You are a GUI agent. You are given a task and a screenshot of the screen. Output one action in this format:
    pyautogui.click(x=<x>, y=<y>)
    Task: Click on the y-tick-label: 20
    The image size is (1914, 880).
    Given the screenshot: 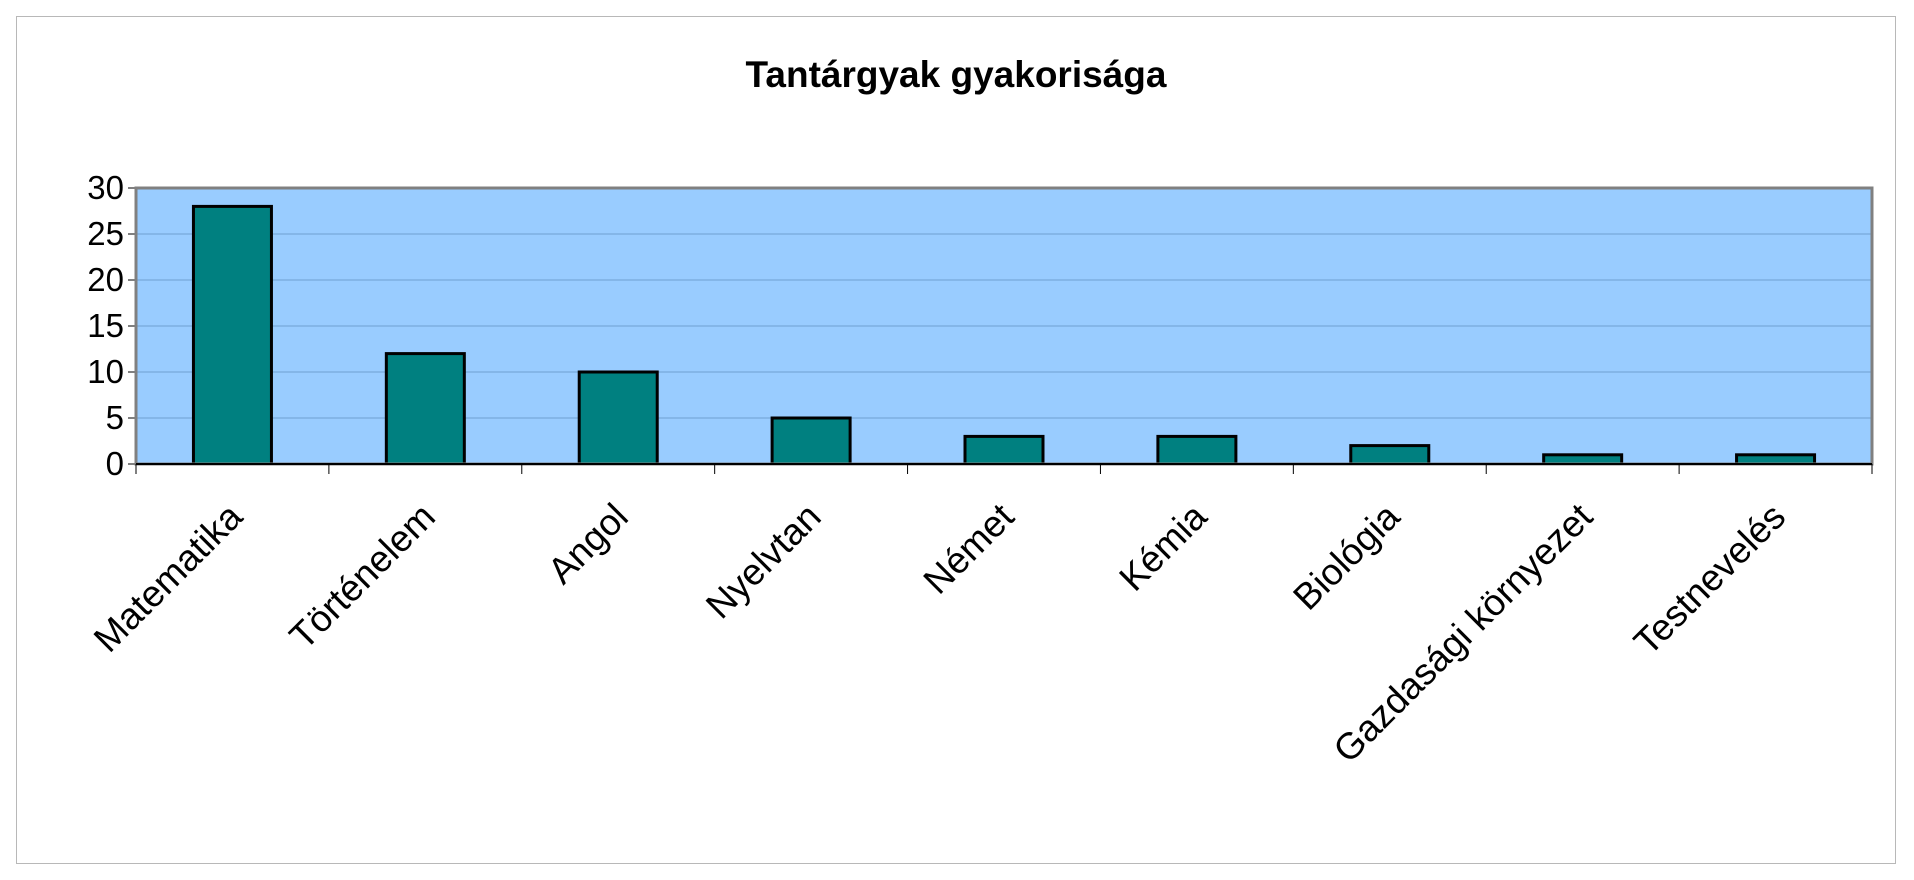 What is the action you would take?
    pyautogui.click(x=105, y=279)
    